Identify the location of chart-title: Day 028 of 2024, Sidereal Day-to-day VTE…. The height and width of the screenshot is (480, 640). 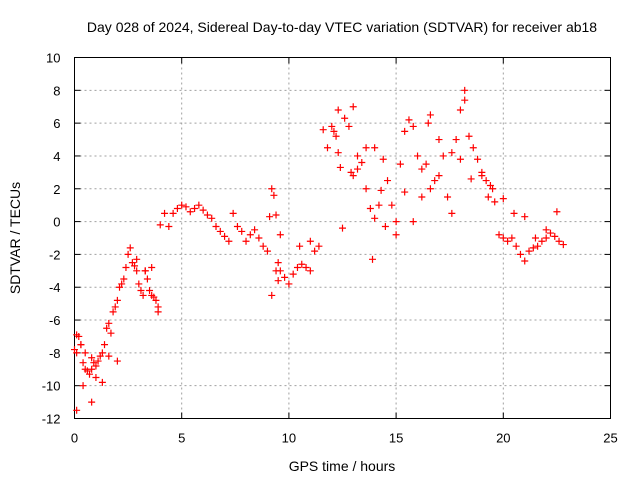
(342, 27).